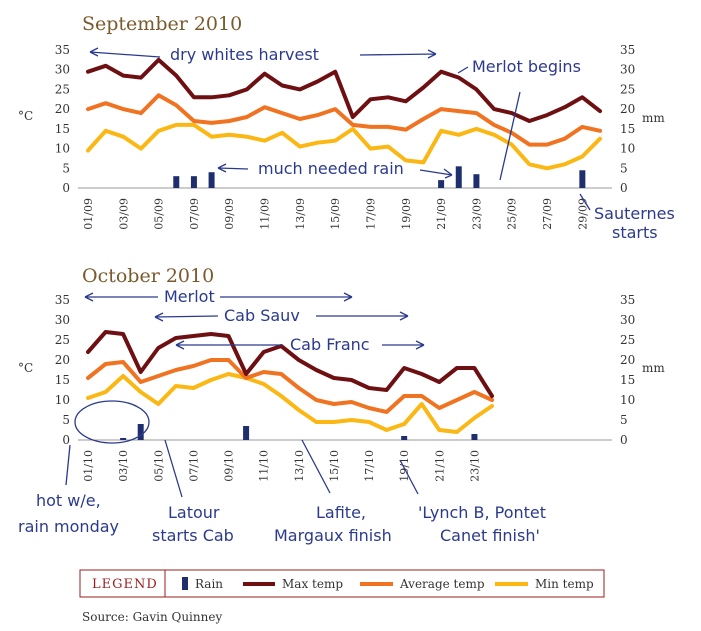  I want to click on oct-max-temp-line, so click(290, 364).